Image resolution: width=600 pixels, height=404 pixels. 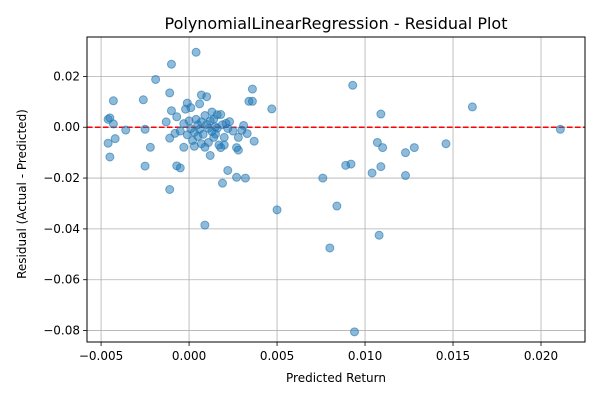 What do you see at coordinates (189, 356) in the screenshot?
I see `x-tick-label: 0.000` at bounding box center [189, 356].